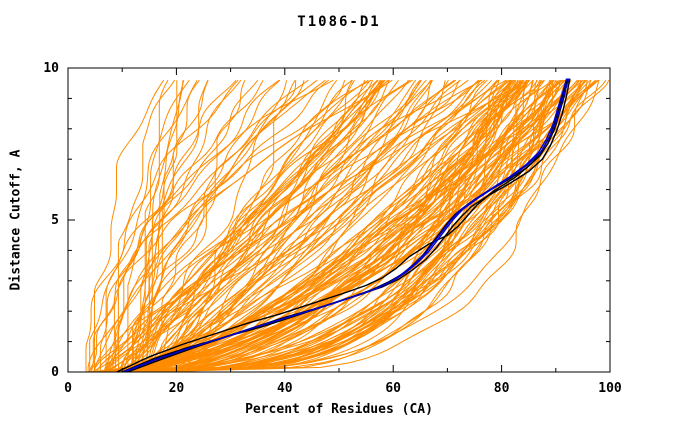 This screenshot has height=440, width=680. Describe the element at coordinates (55, 372) in the screenshot. I see `y-tick-label: 0` at that location.